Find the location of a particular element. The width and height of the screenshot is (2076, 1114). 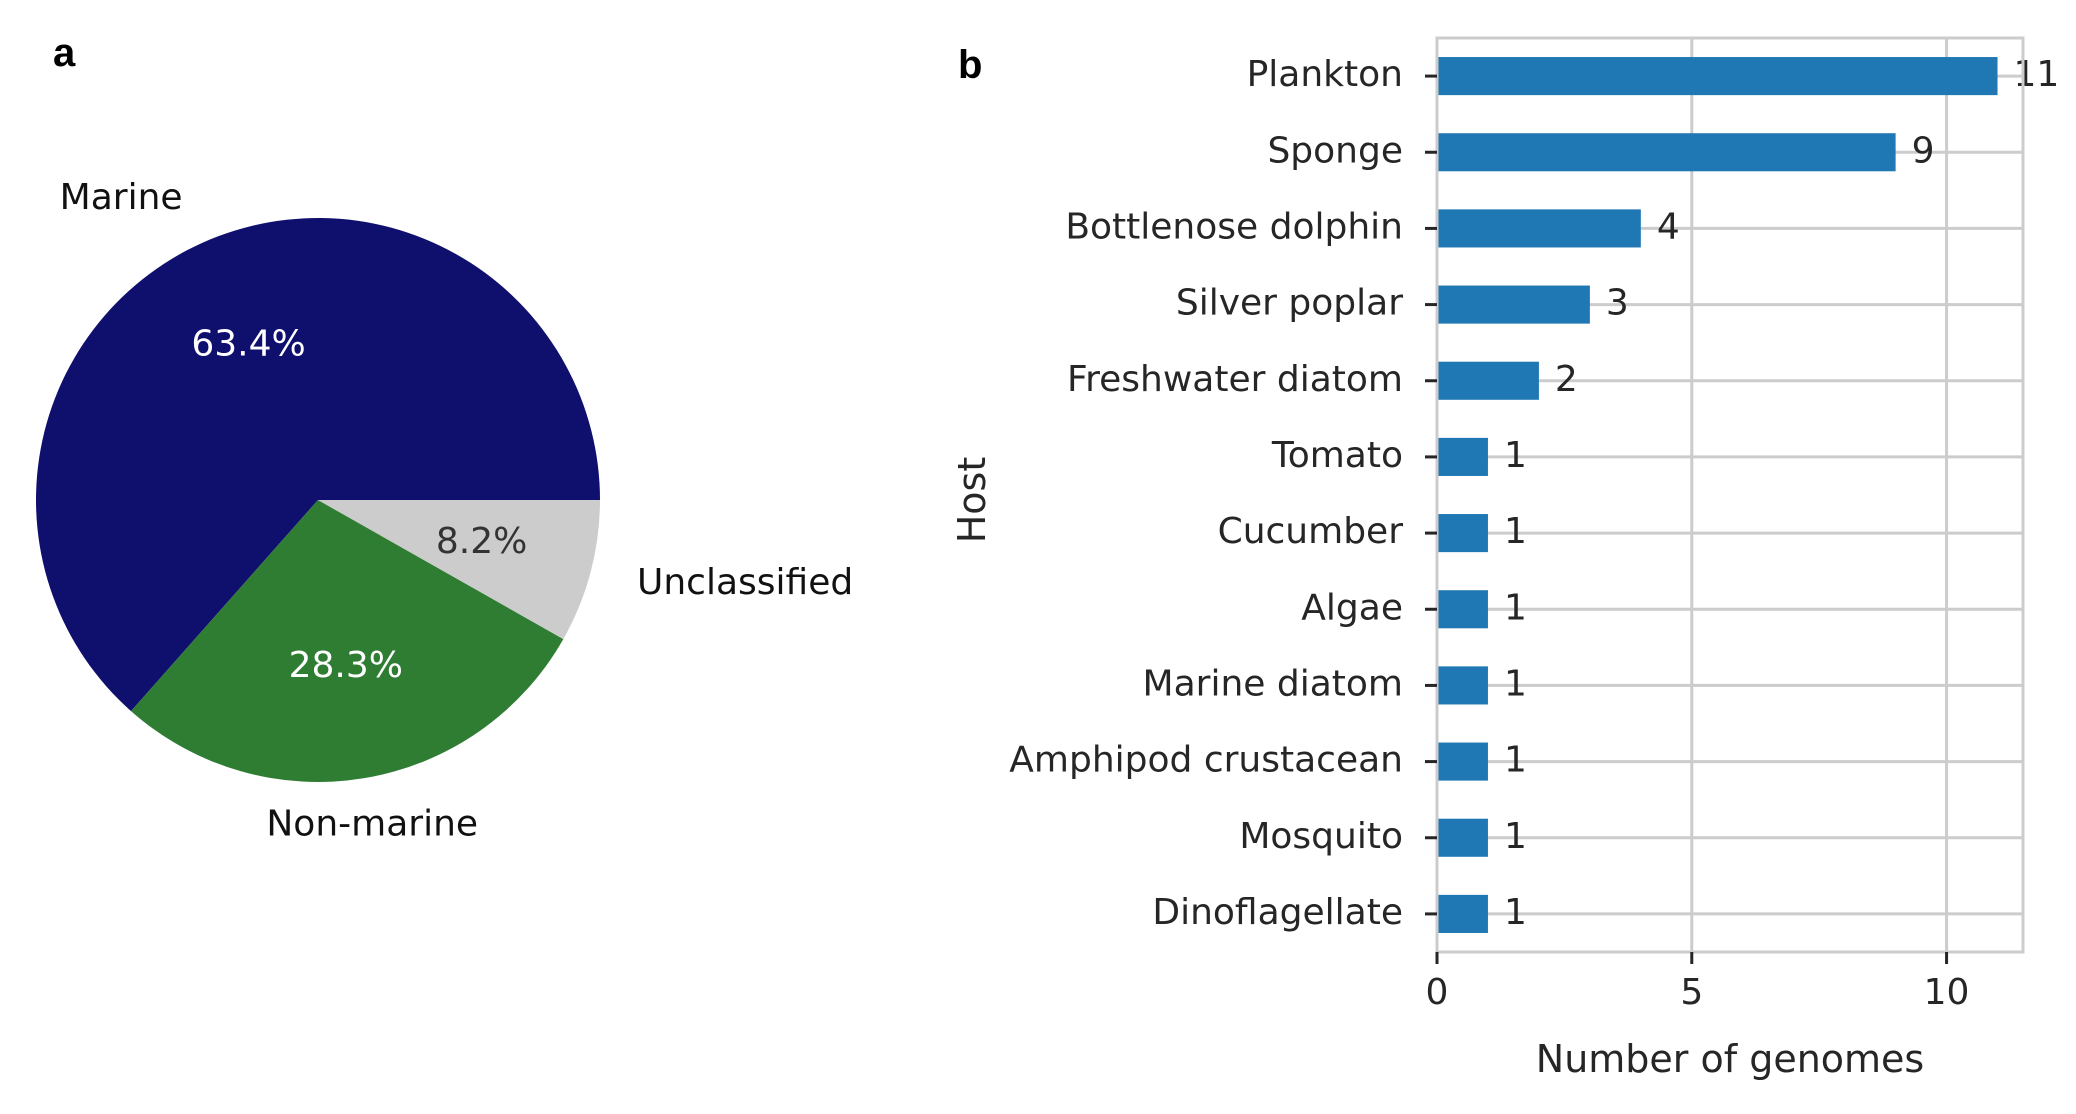

x-tick-label: 0 is located at coordinates (1437, 992).